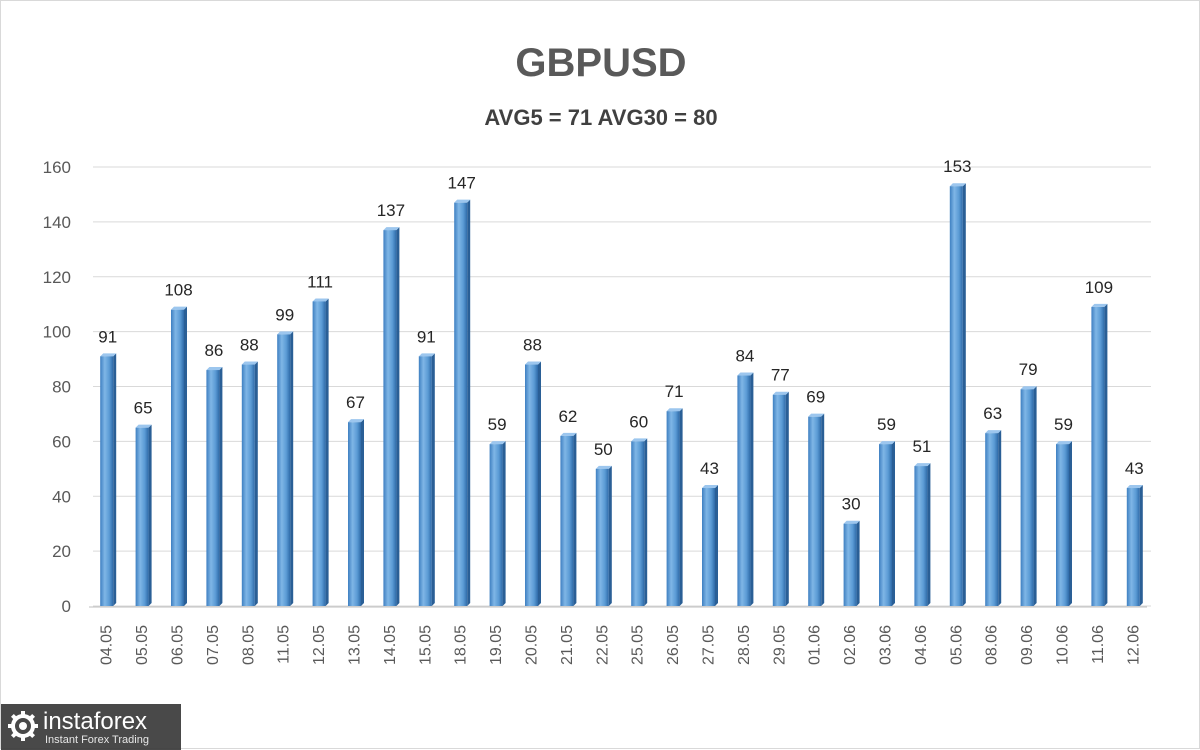 The height and width of the screenshot is (750, 1200). Describe the element at coordinates (601, 63) in the screenshot. I see `chart-title: GBPUSD` at that location.